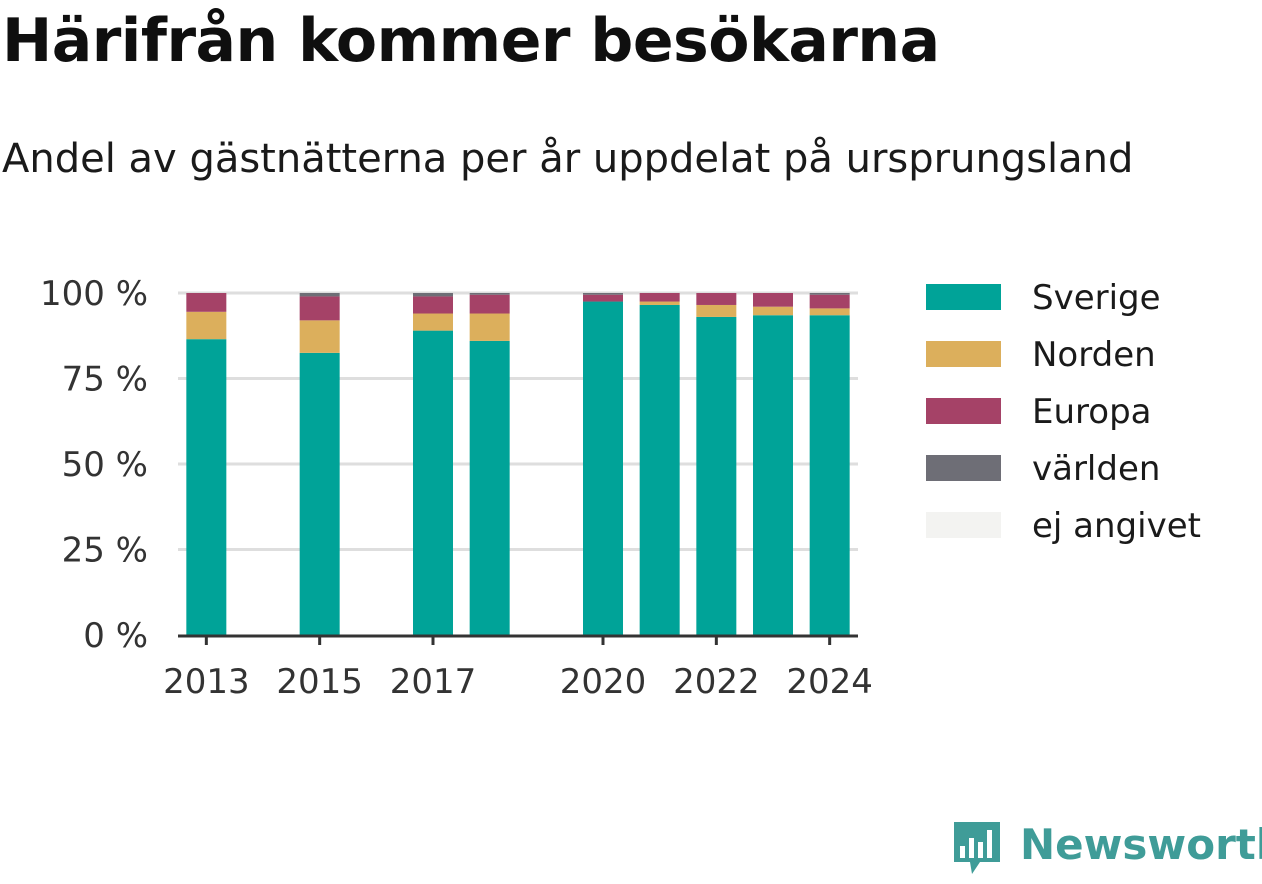 This screenshot has width=1262, height=884. I want to click on legend-label: ej angivet, so click(1116, 526).